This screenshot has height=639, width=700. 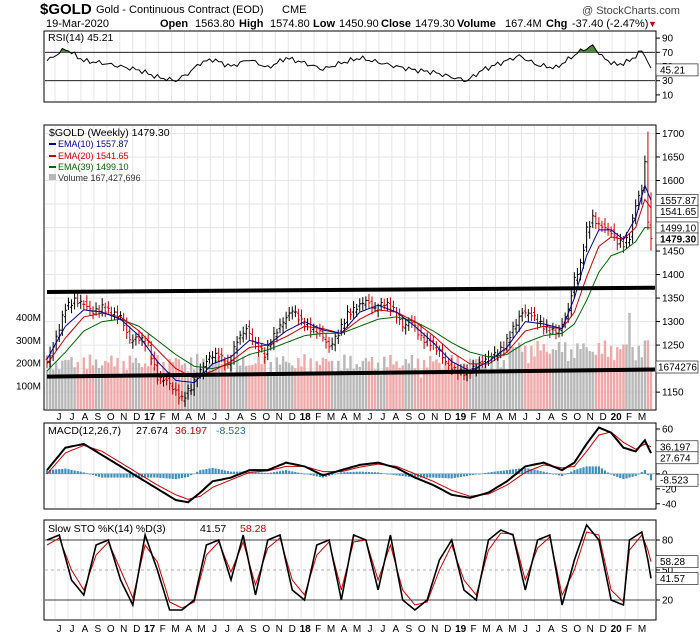 I want to click on sto-month-label: M, so click(x=512, y=629).